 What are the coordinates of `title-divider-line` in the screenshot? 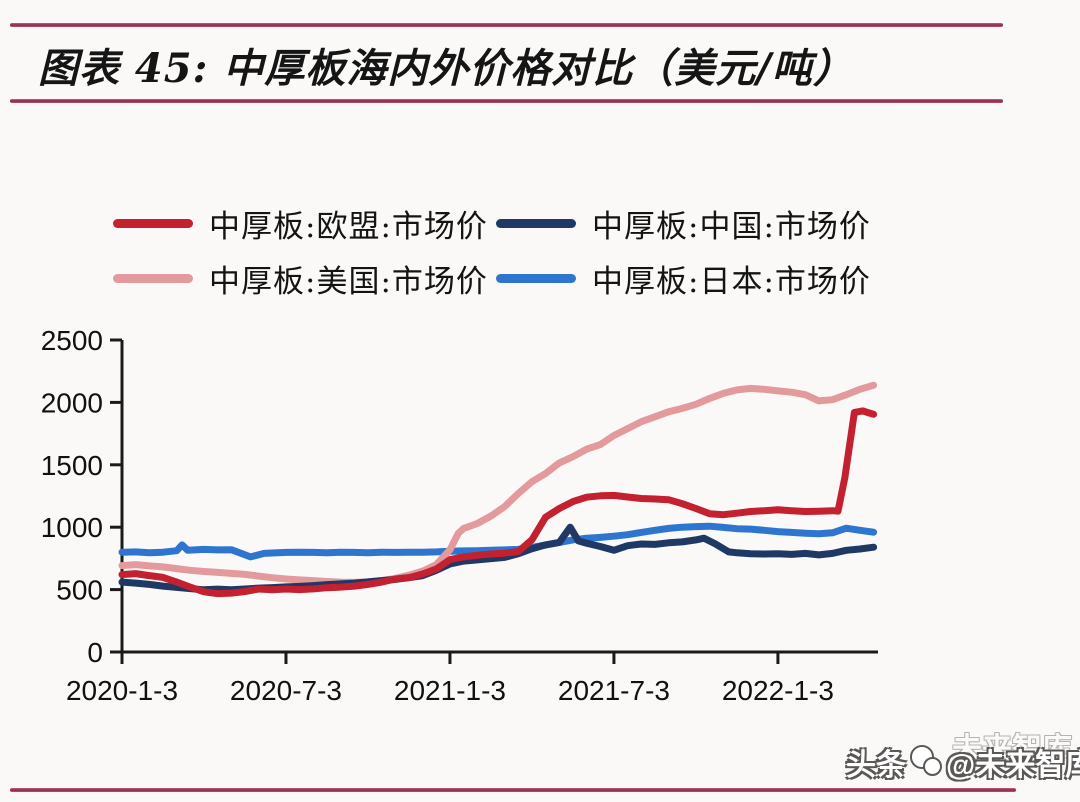 It's located at (506, 101).